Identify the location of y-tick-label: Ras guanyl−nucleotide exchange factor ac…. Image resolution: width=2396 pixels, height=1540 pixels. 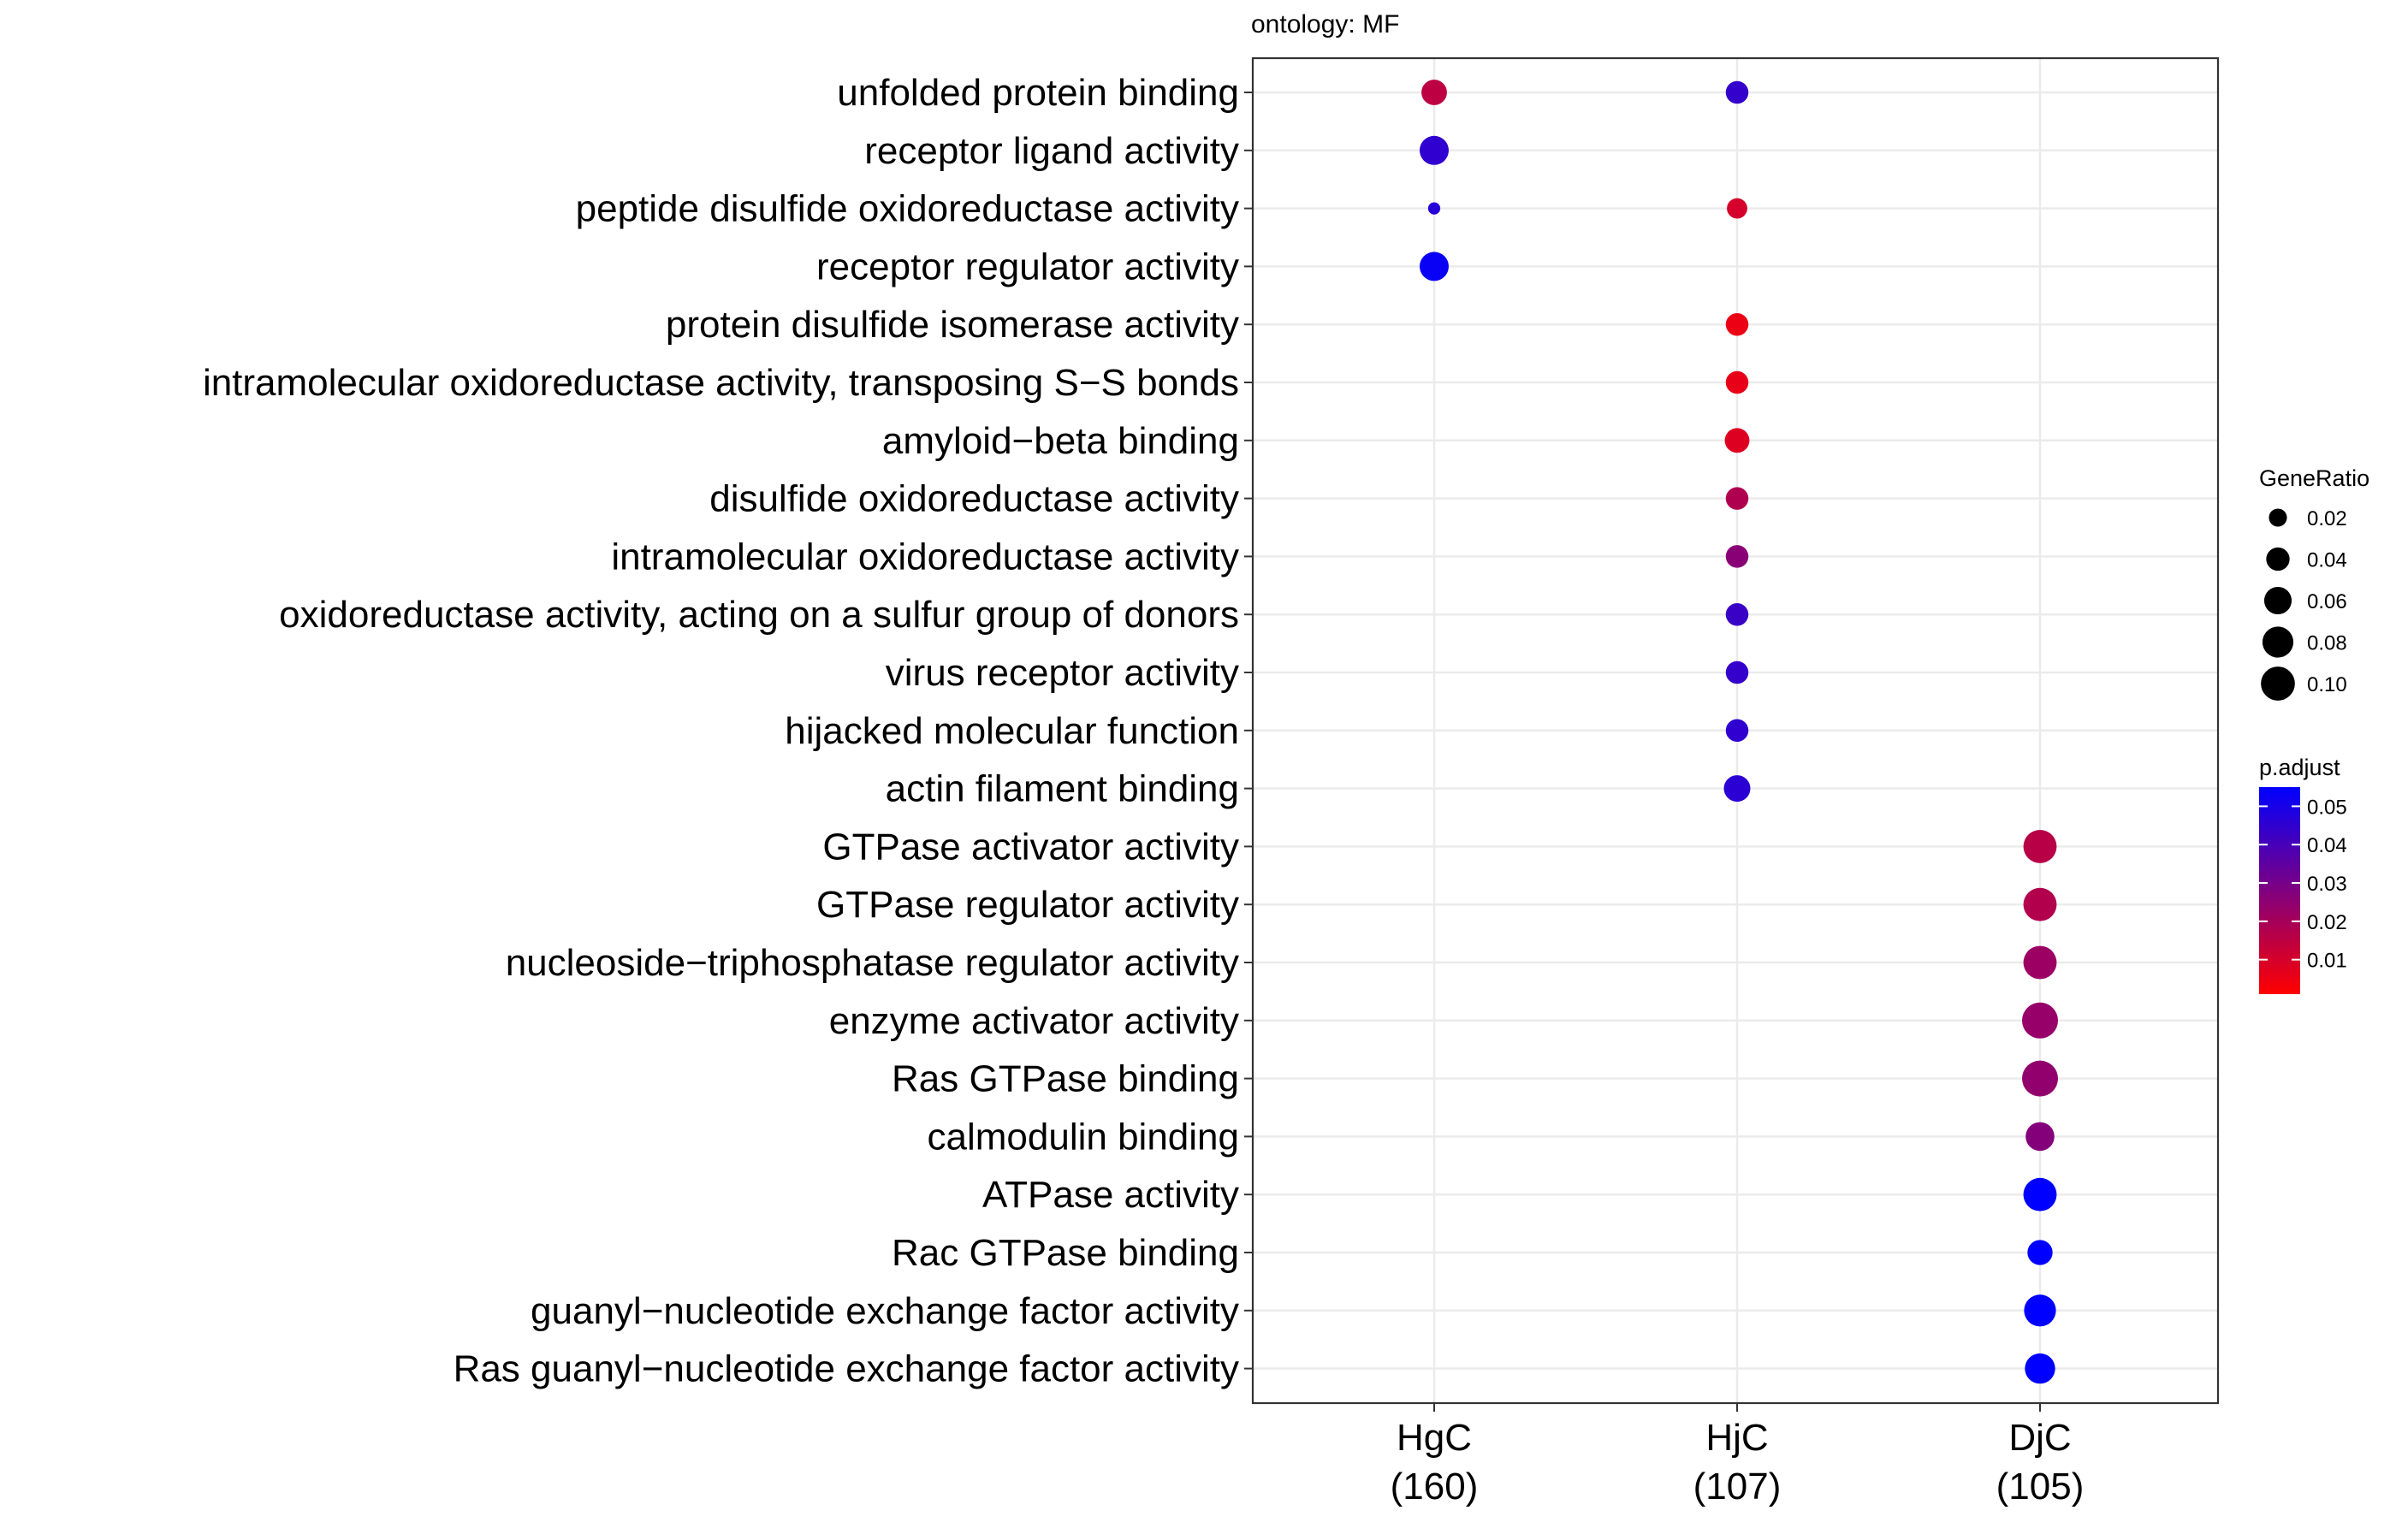
(847, 1369).